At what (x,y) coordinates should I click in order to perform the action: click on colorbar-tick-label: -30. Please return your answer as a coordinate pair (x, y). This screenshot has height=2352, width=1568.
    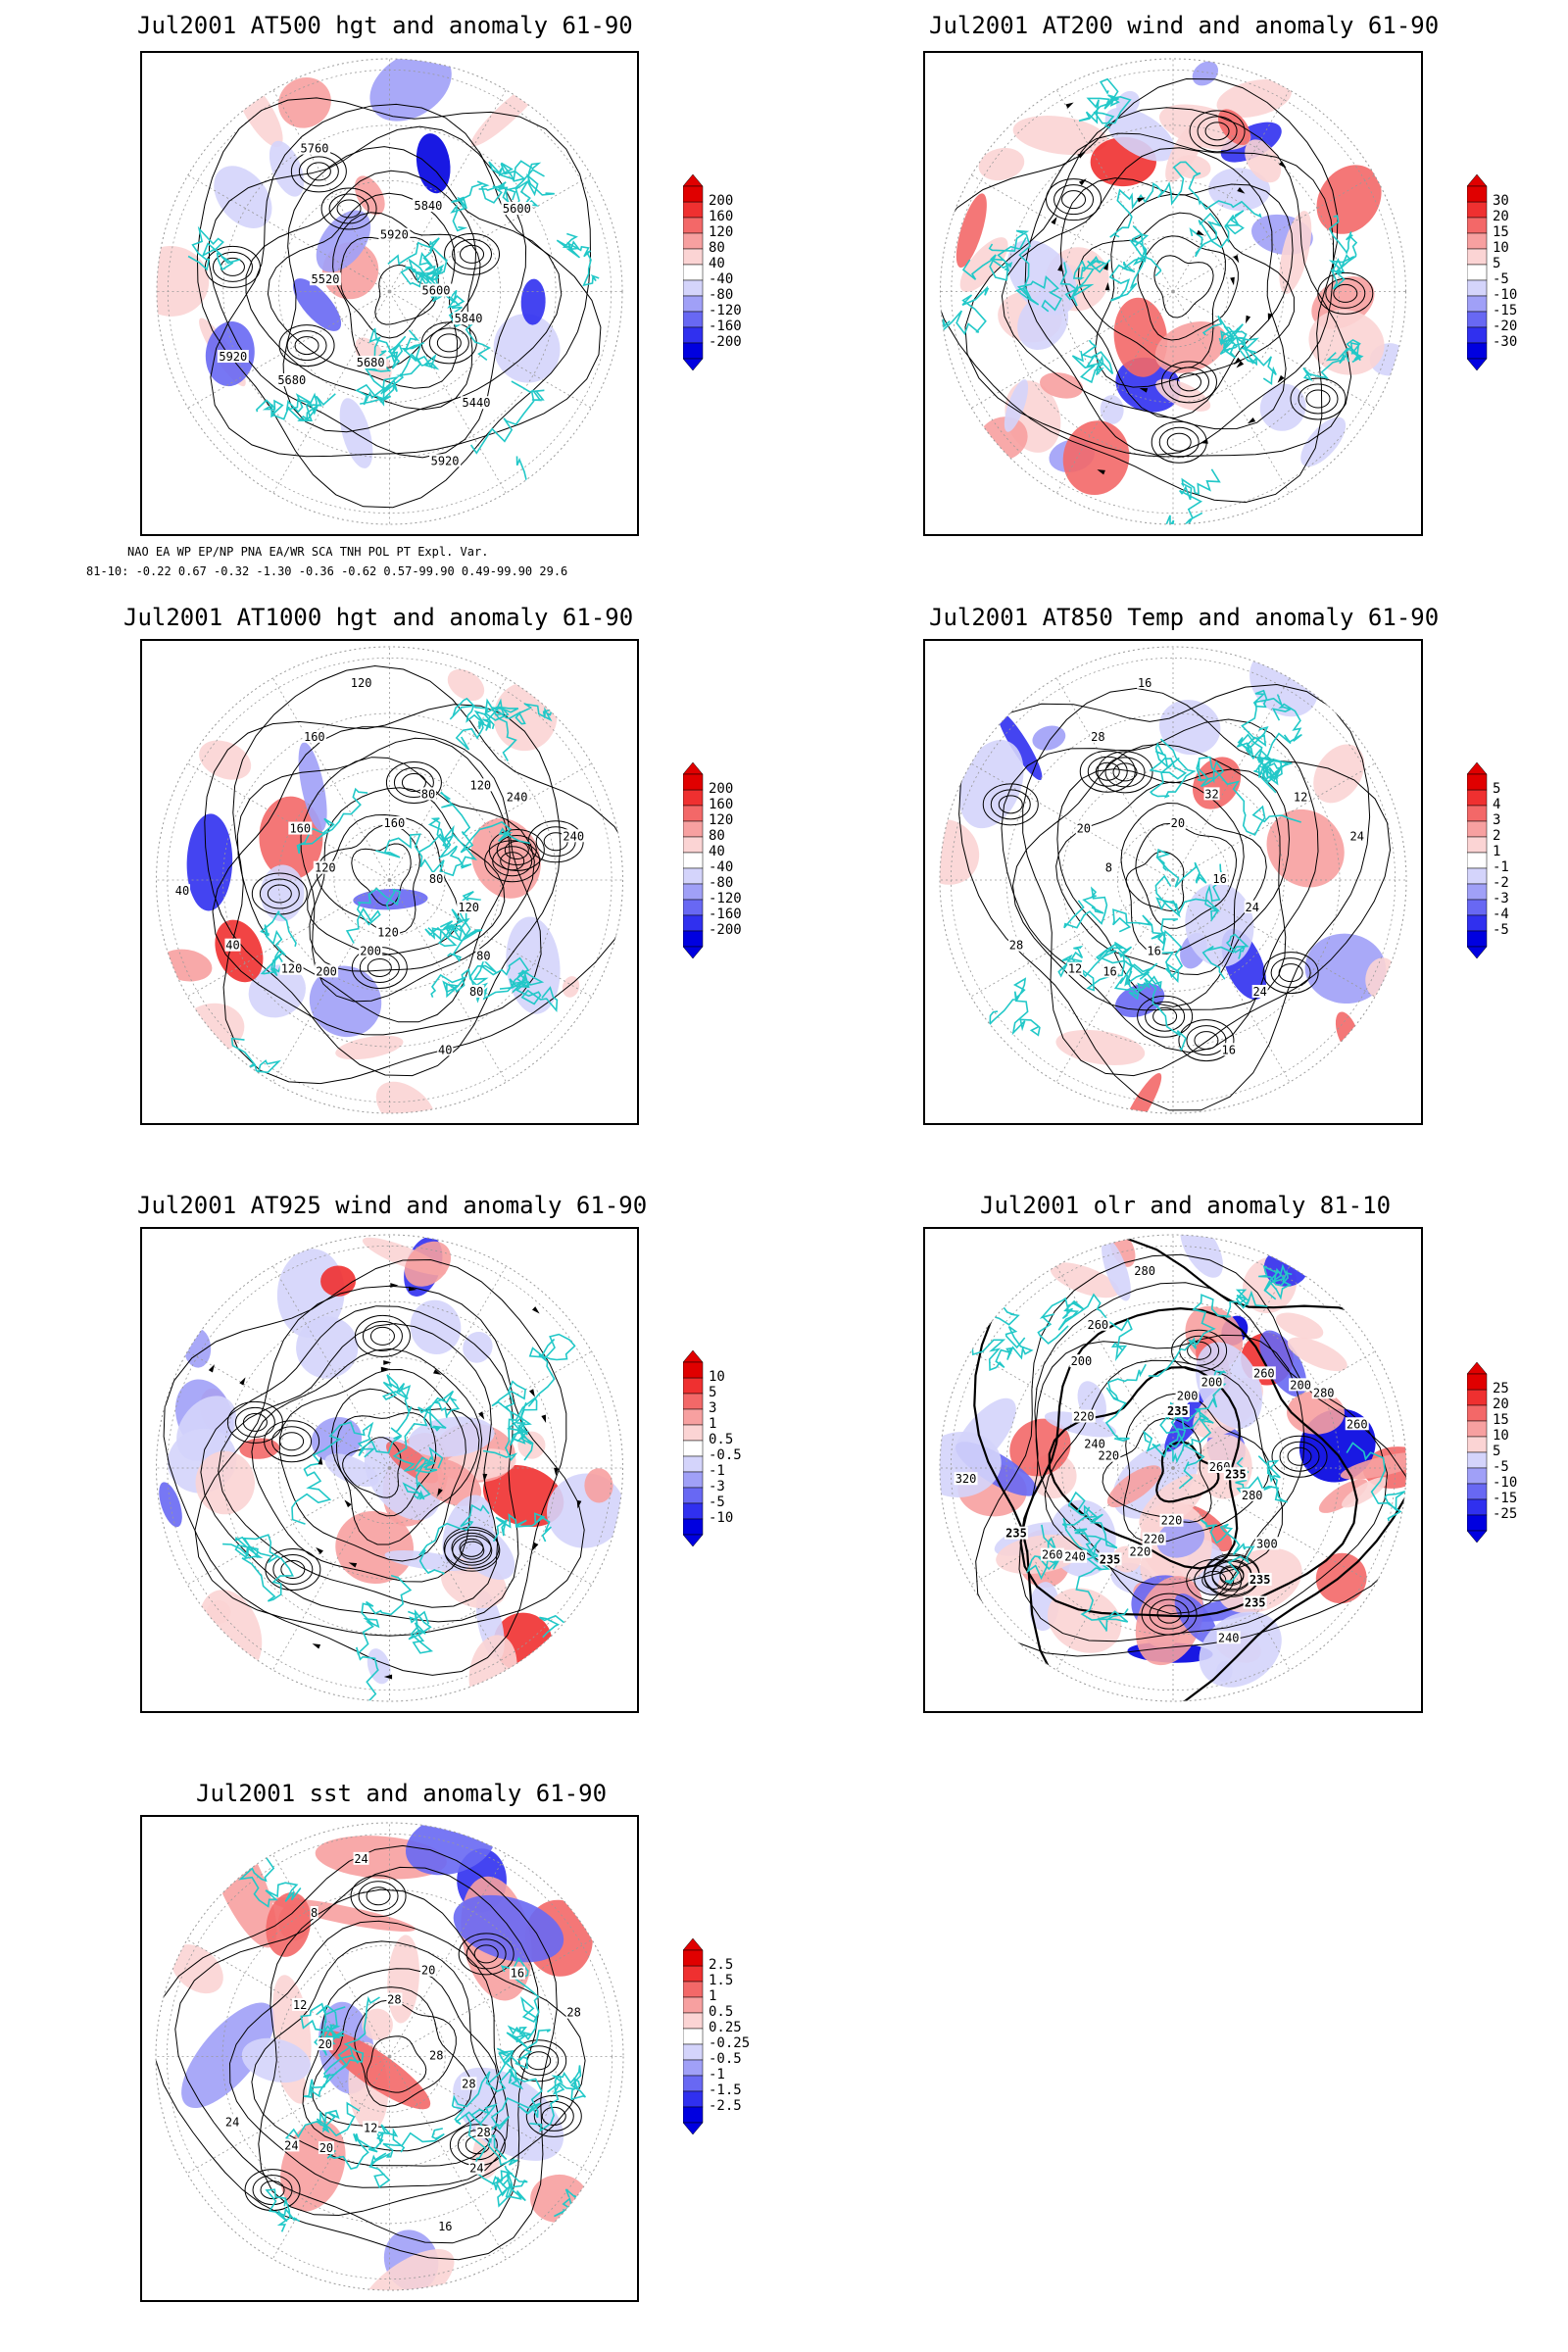
    Looking at the image, I should click on (1505, 342).